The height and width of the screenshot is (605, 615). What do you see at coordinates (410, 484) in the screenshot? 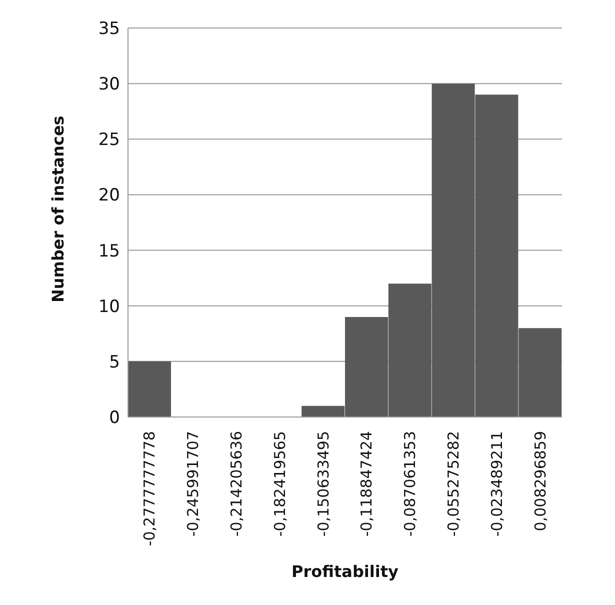
I see `x-tick-label: -0,087061353` at bounding box center [410, 484].